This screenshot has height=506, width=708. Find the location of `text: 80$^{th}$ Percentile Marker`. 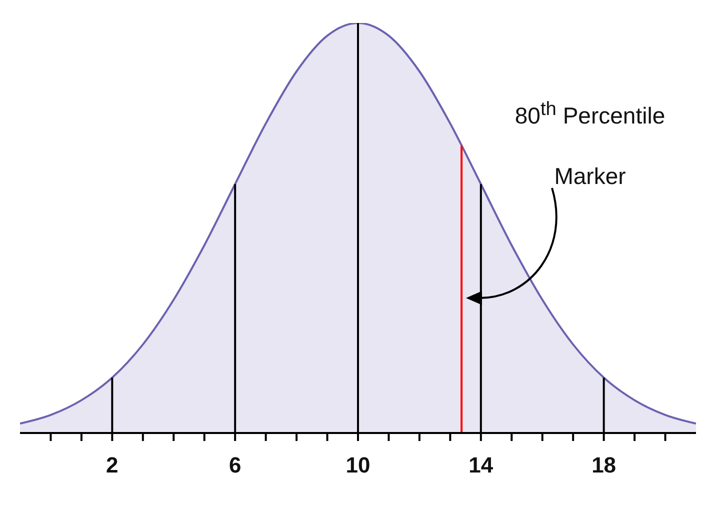

text: 80$^{th}$ Percentile Marker is located at coordinates (590, 144).